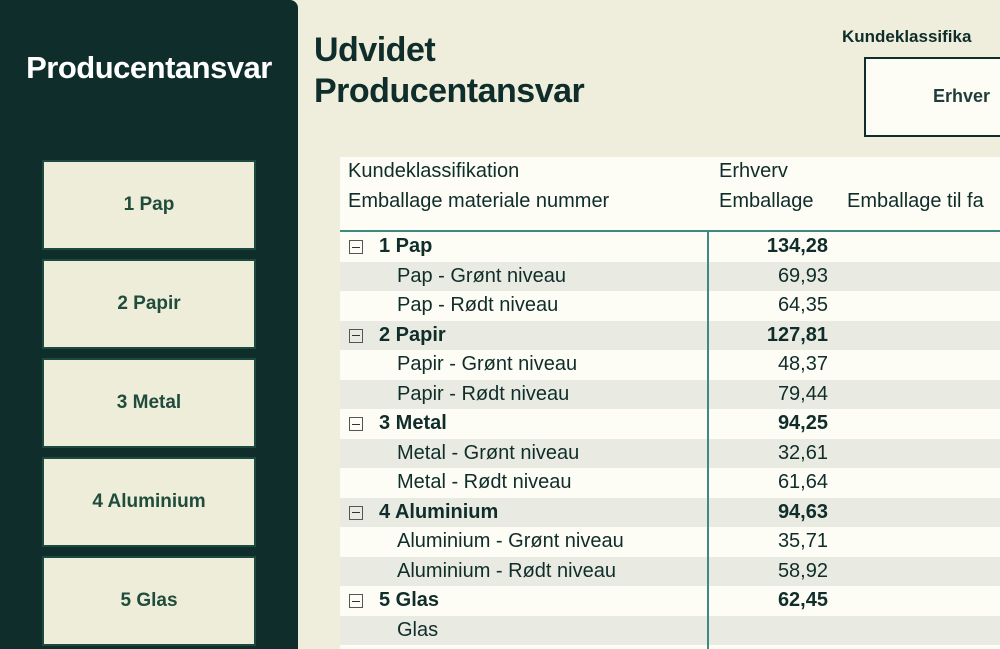  Describe the element at coordinates (802, 541) in the screenshot. I see `row-value: 35,71` at that location.